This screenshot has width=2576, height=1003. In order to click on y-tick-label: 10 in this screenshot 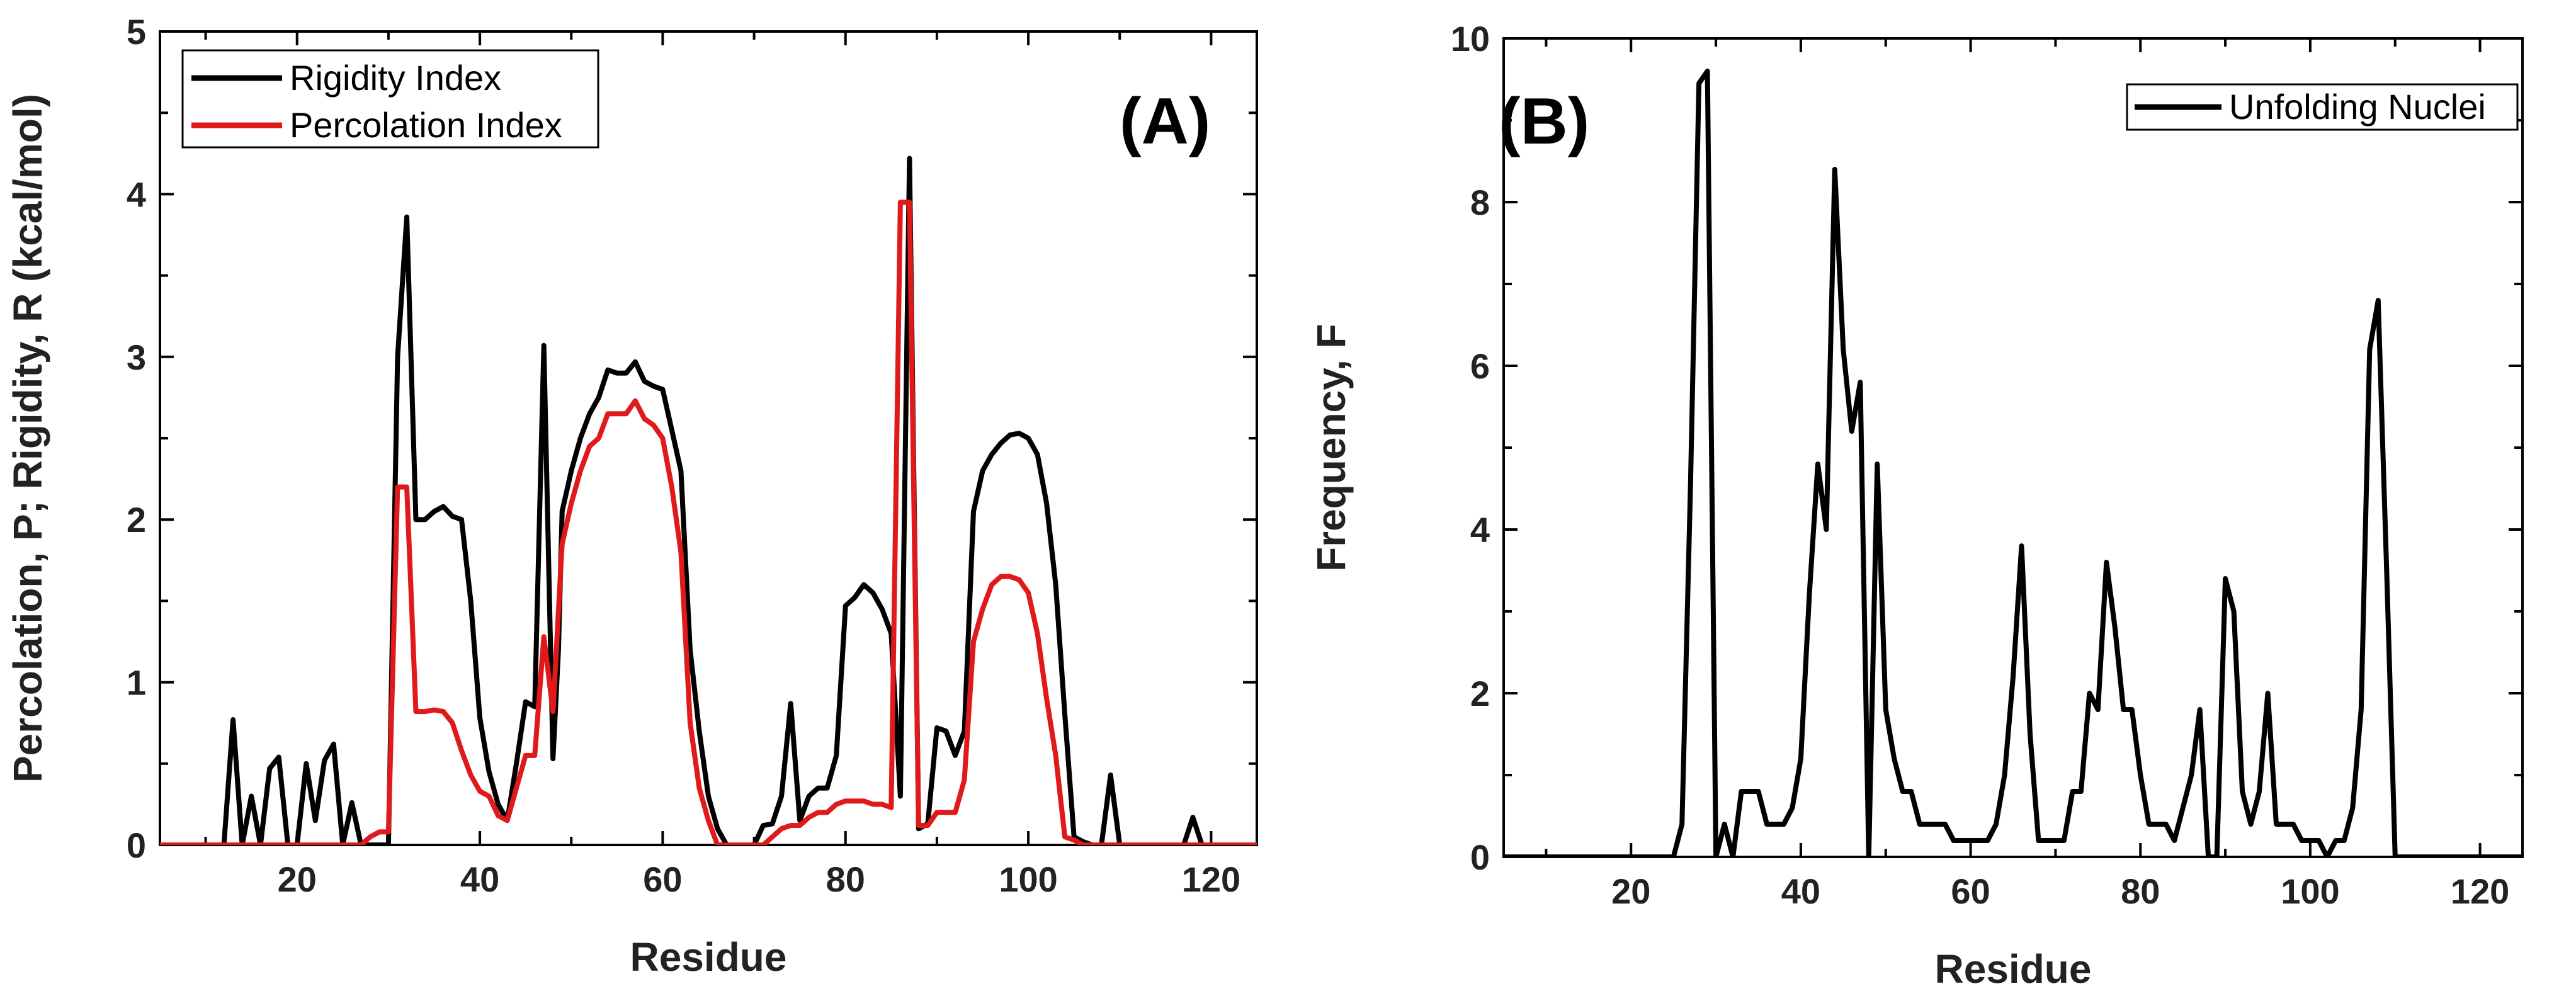, I will do `click(1470, 39)`.